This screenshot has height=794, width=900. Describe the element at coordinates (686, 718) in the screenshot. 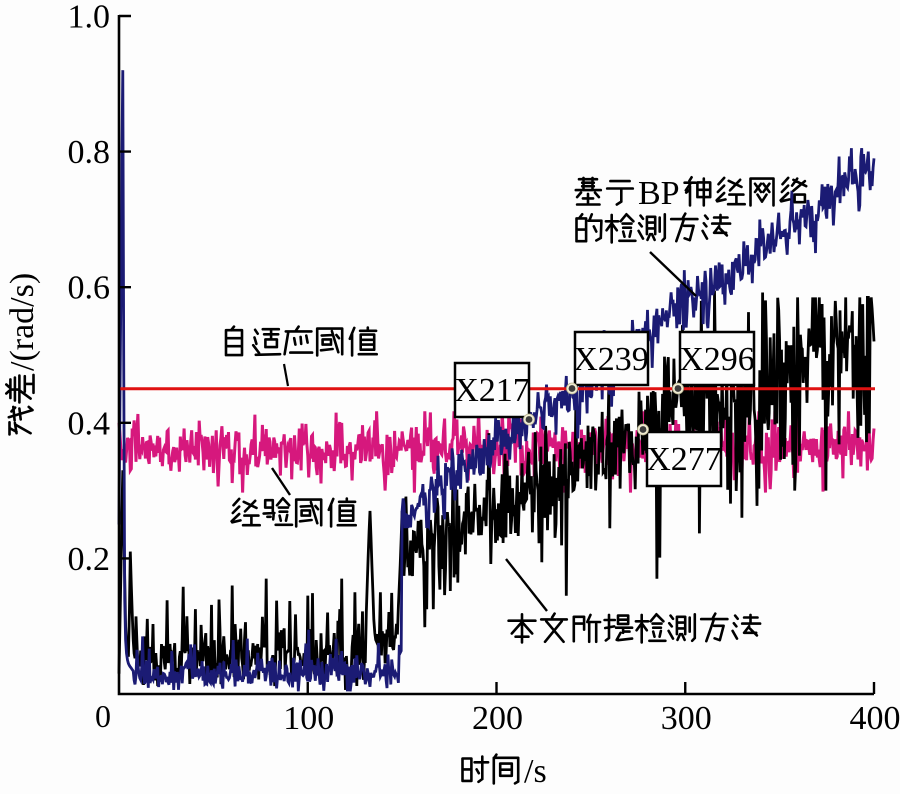

I see `svg-text: 300` at that location.